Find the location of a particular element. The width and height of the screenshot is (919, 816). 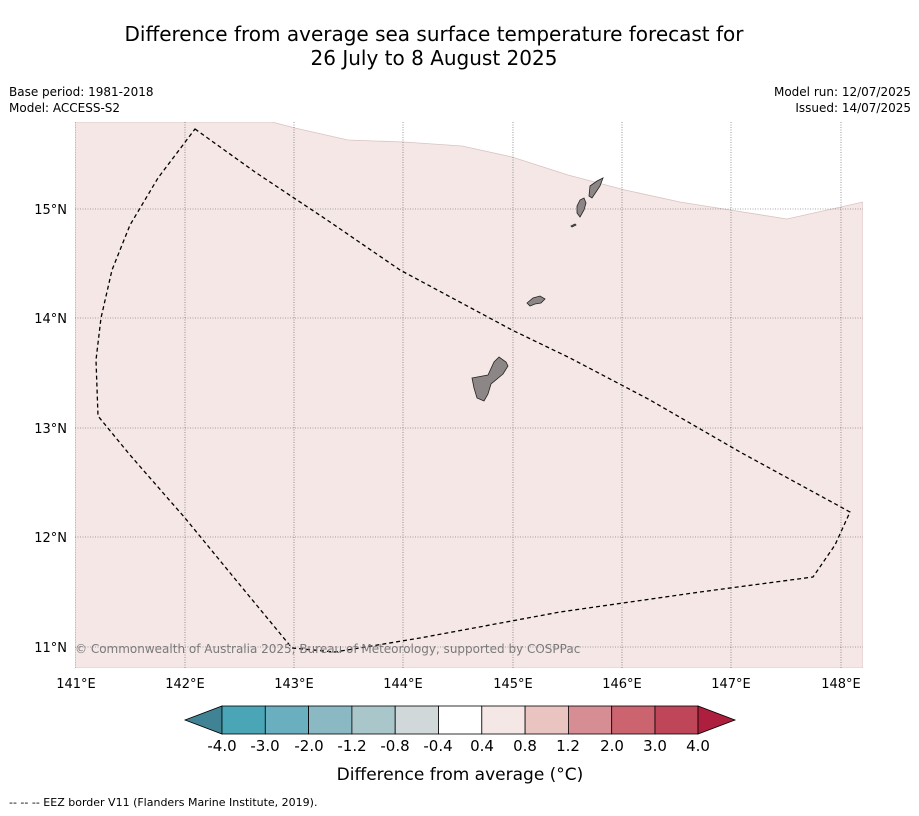

lon-label-142e: 142°E is located at coordinates (185, 684).